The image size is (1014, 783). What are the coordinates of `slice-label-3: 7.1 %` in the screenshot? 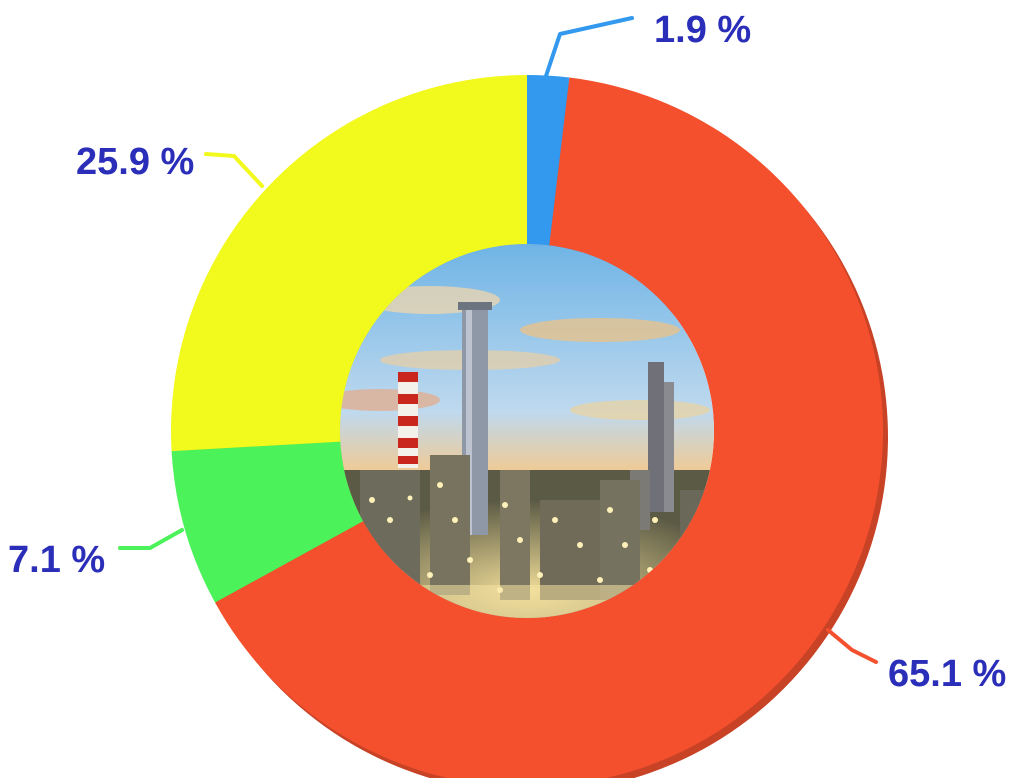 It's located at (56, 560).